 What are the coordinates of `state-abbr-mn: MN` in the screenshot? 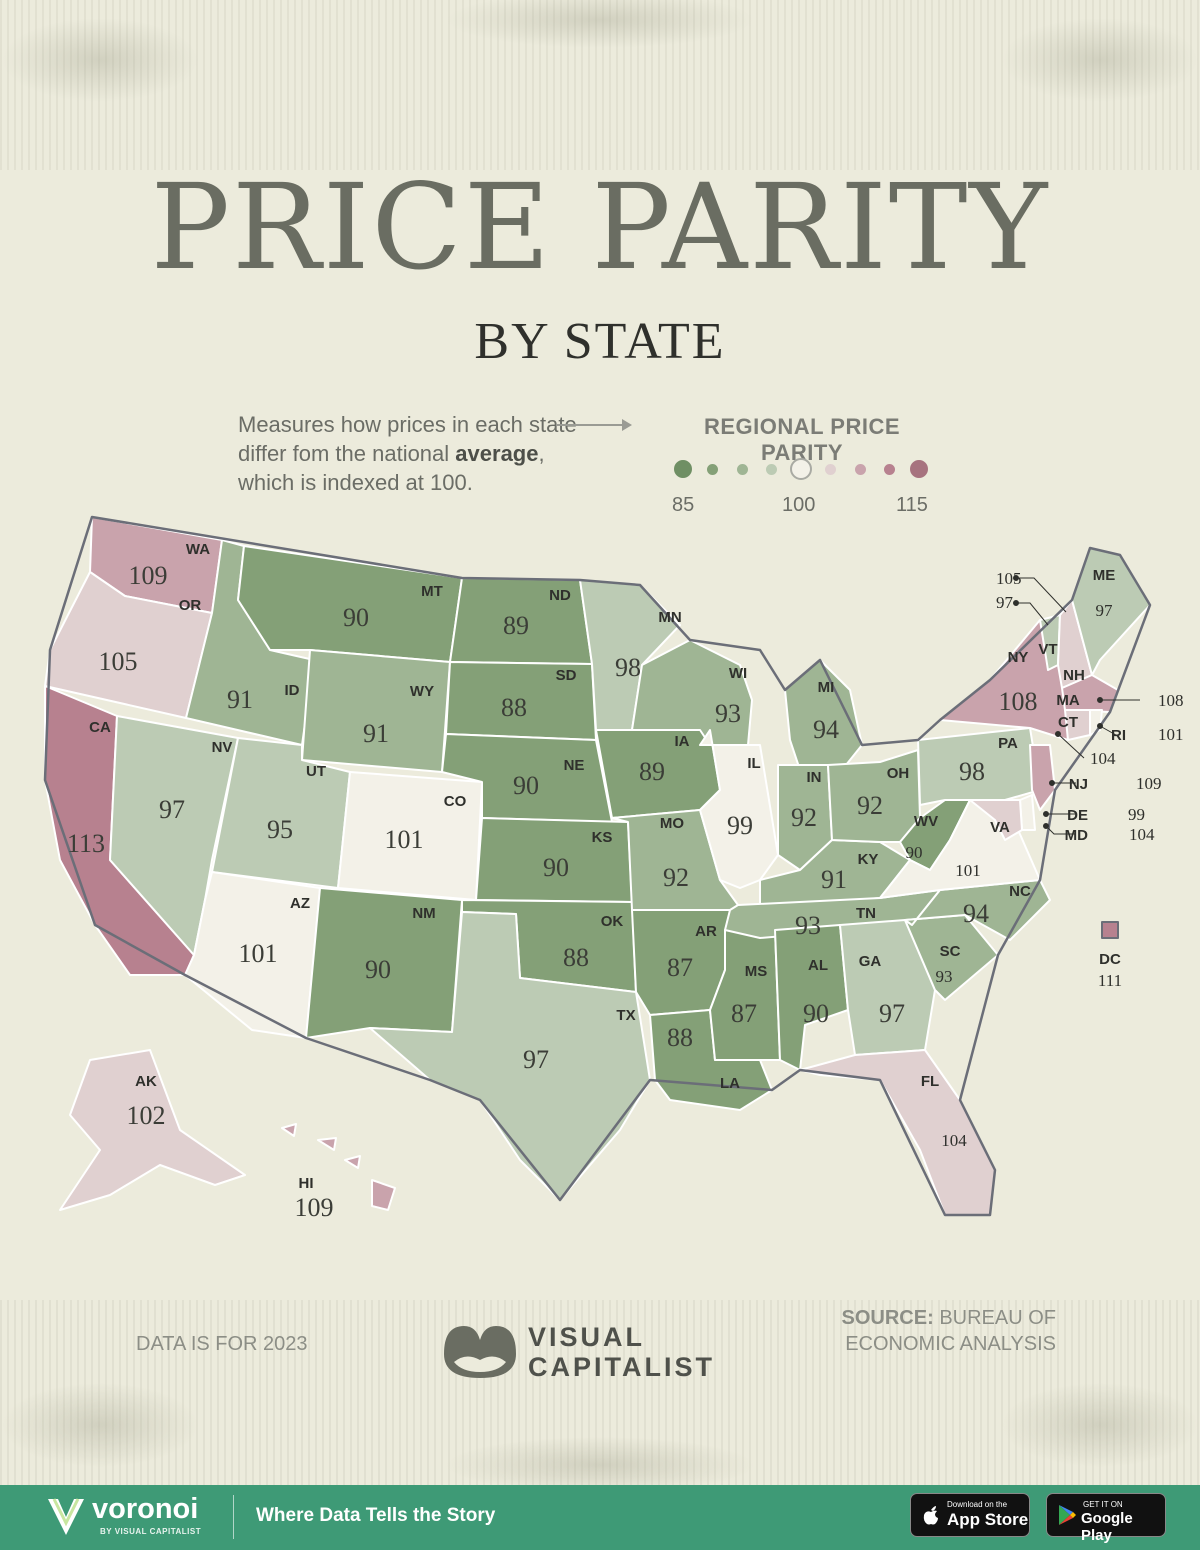 It's located at (669, 617).